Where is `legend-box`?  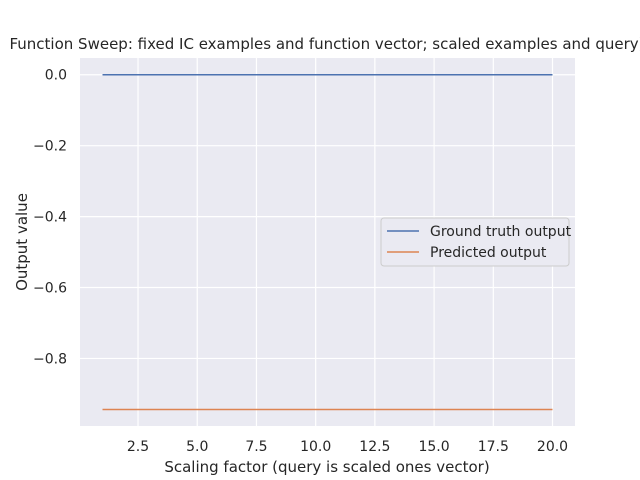
legend-box is located at coordinates (475, 242).